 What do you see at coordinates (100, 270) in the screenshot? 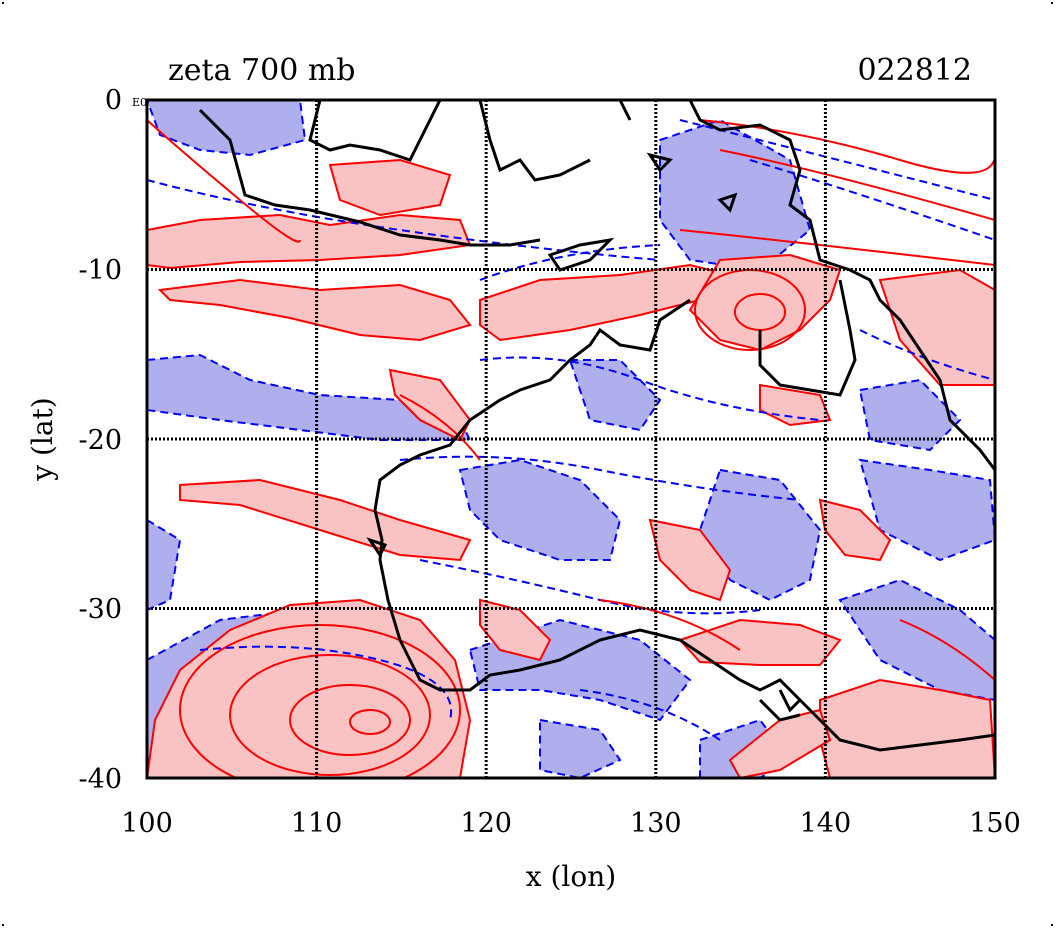
I see `y-tick-label: -10` at bounding box center [100, 270].